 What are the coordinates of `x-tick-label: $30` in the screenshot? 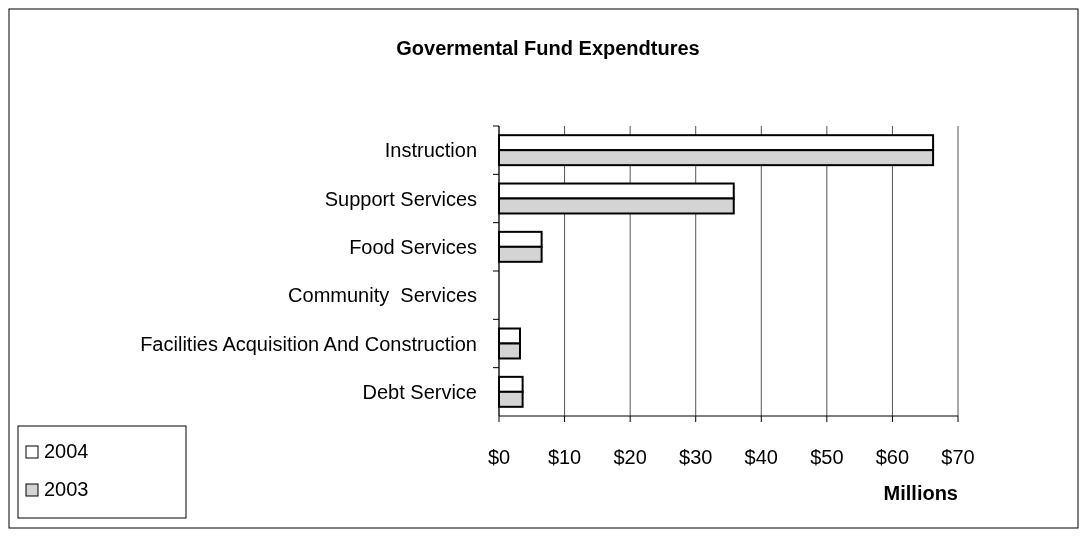 It's located at (696, 457).